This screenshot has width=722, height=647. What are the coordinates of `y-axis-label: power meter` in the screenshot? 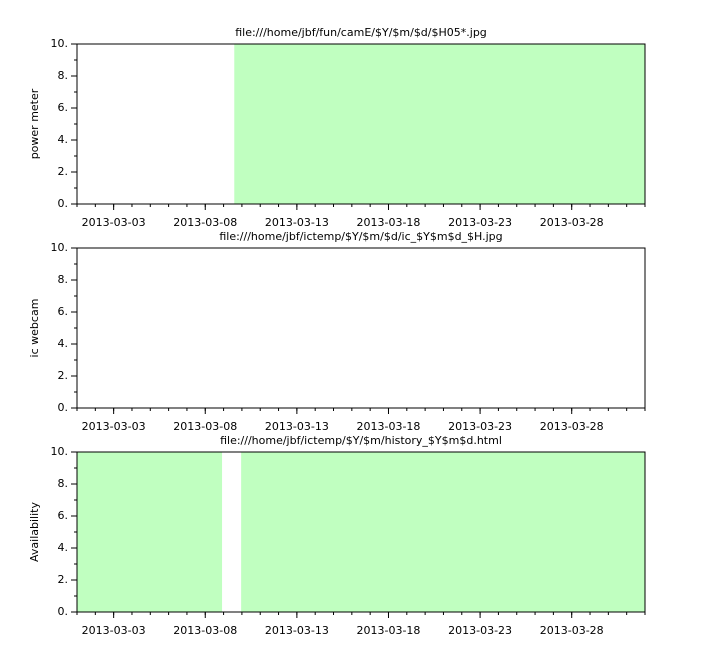 It's located at (34, 123).